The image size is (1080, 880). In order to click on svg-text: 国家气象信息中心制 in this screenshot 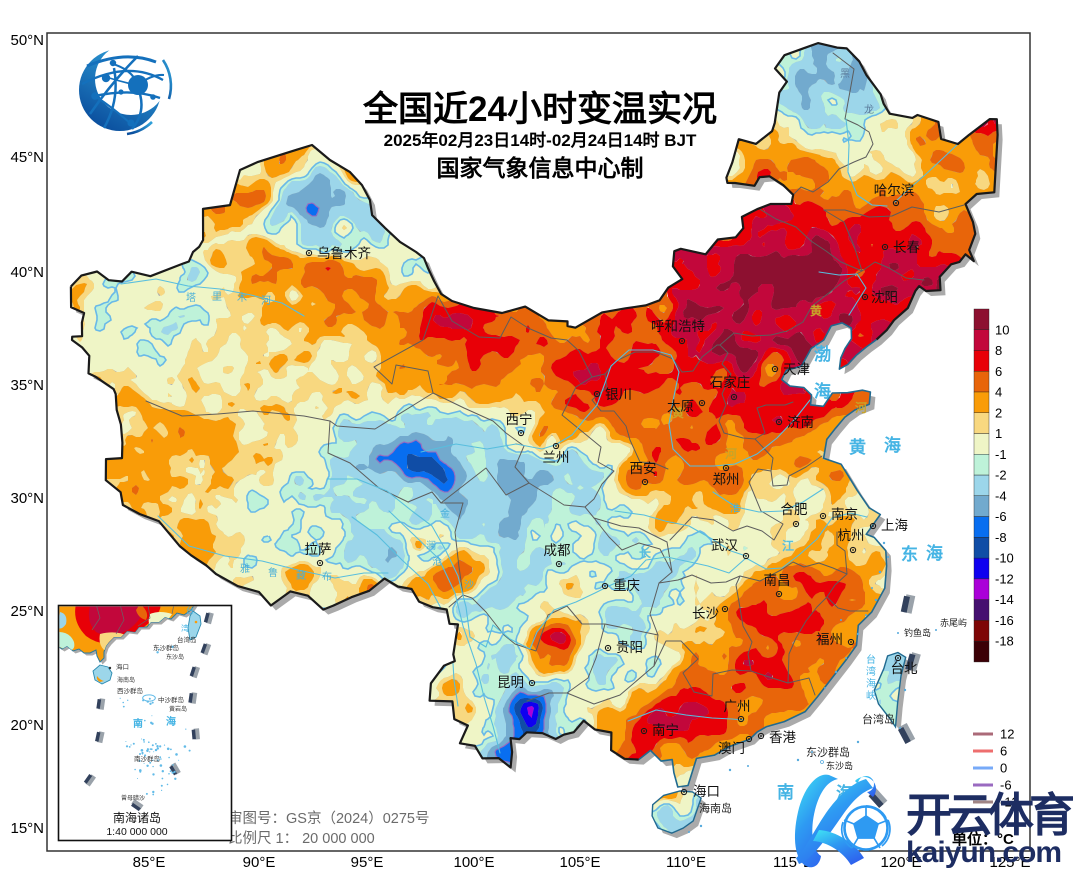, I will do `click(540, 168)`.